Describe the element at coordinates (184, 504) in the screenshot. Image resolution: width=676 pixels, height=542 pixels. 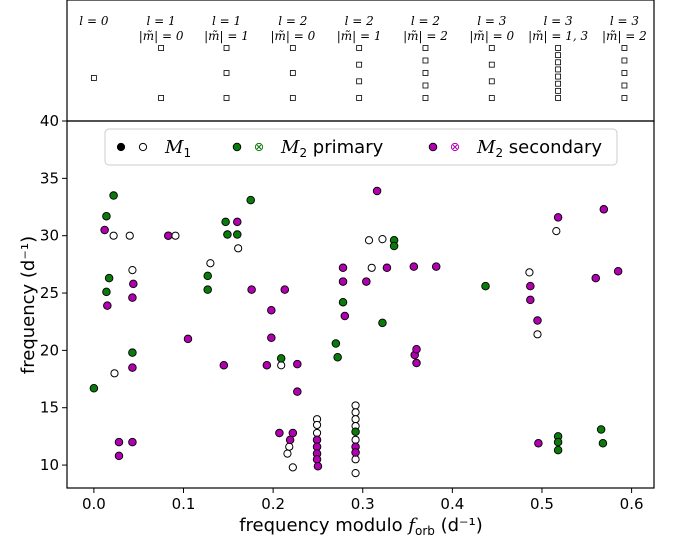
I see `x-tick-label: 0.1` at that location.